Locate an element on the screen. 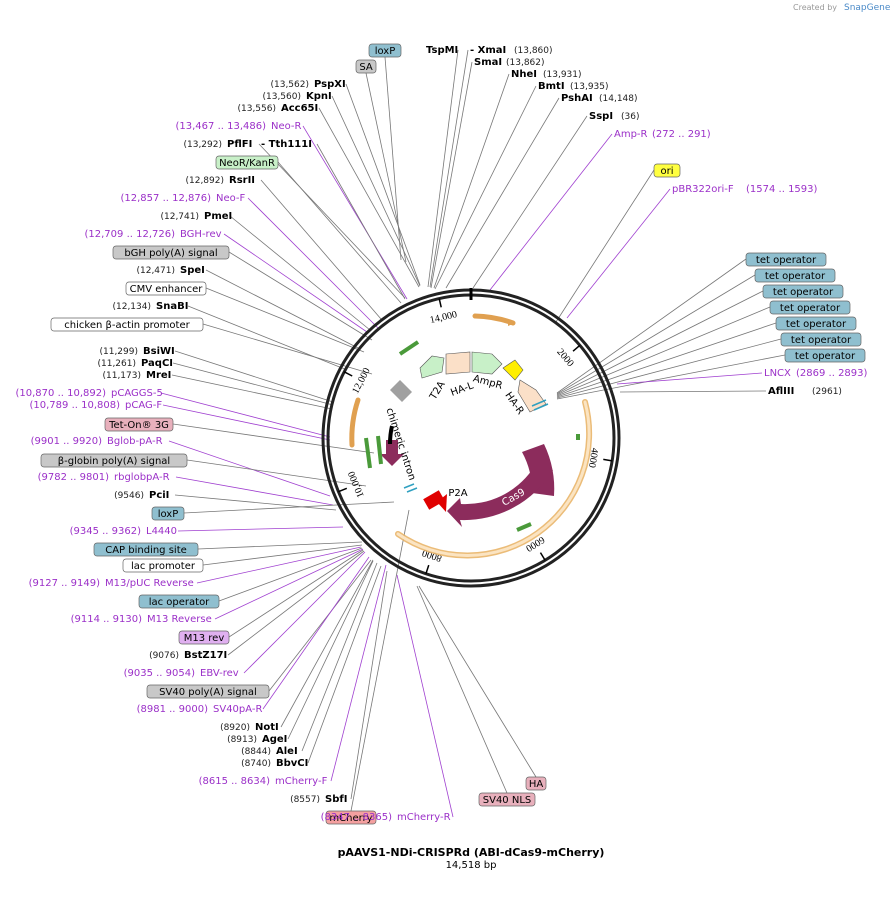 The width and height of the screenshot is (890, 901). enzyme-label: BsiWI is located at coordinates (159, 351).